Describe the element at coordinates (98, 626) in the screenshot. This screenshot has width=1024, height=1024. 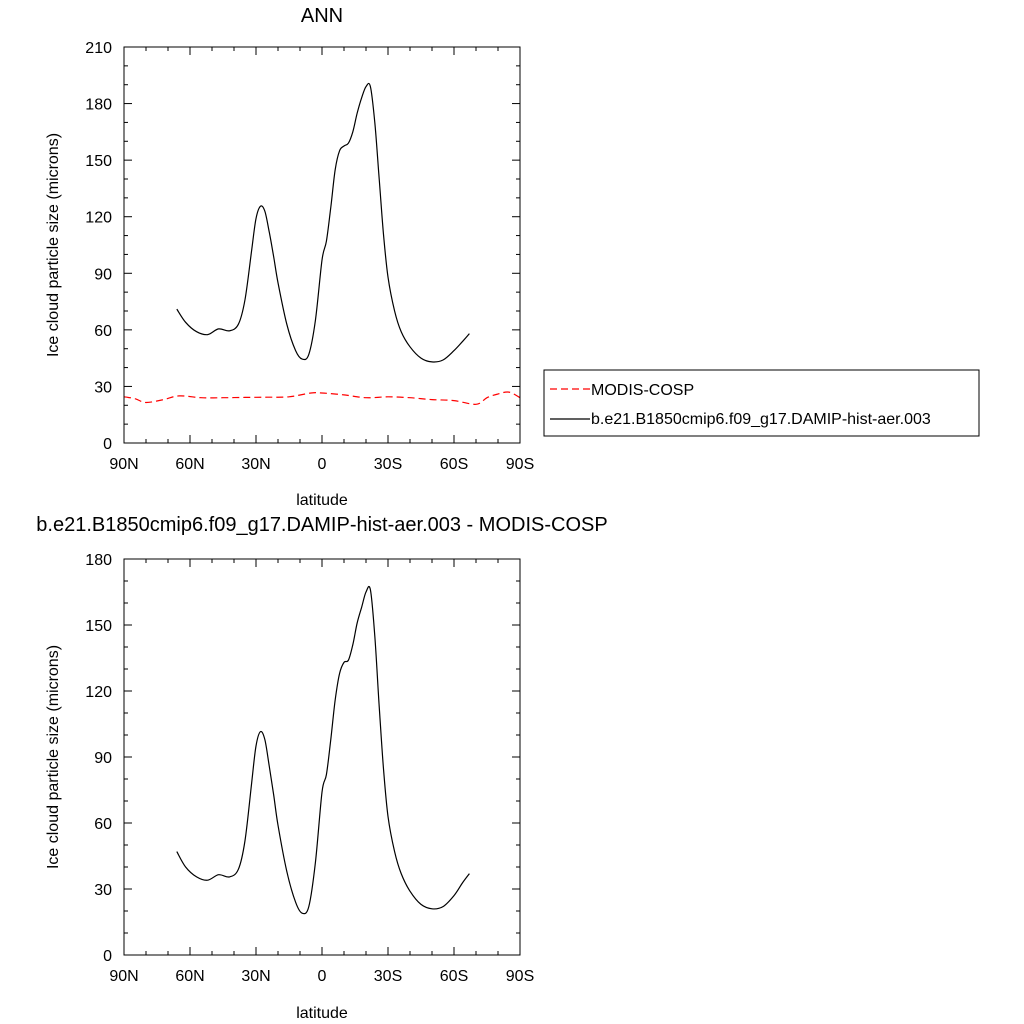
I see `bottom-y-tick-label: 150` at that location.